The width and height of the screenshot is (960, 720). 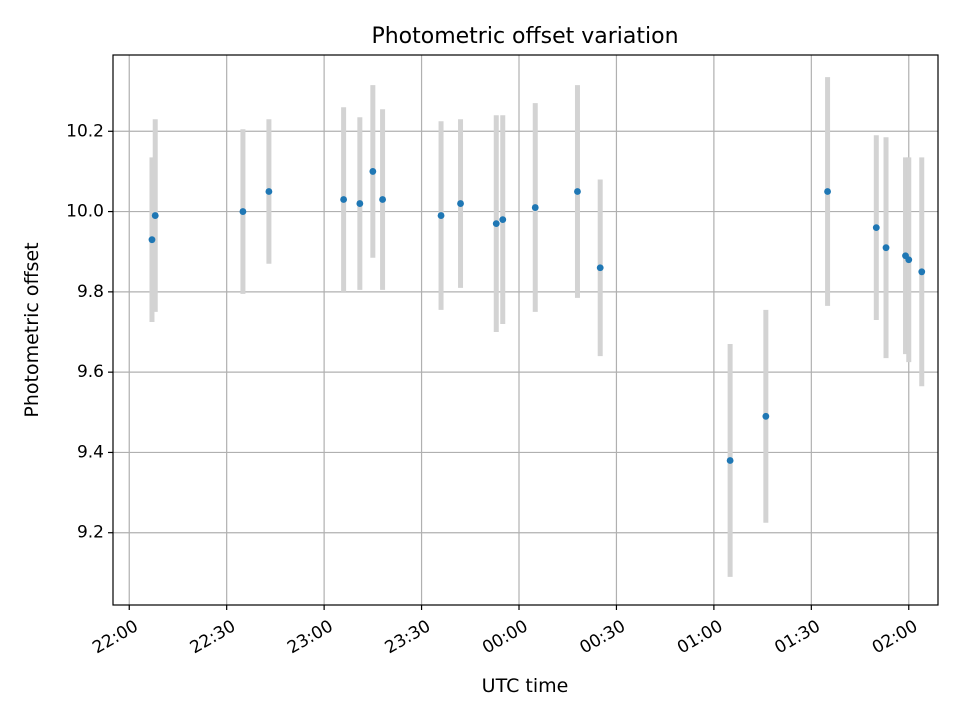 What do you see at coordinates (524, 36) in the screenshot?
I see `chart-title: Photometric offset variation` at bounding box center [524, 36].